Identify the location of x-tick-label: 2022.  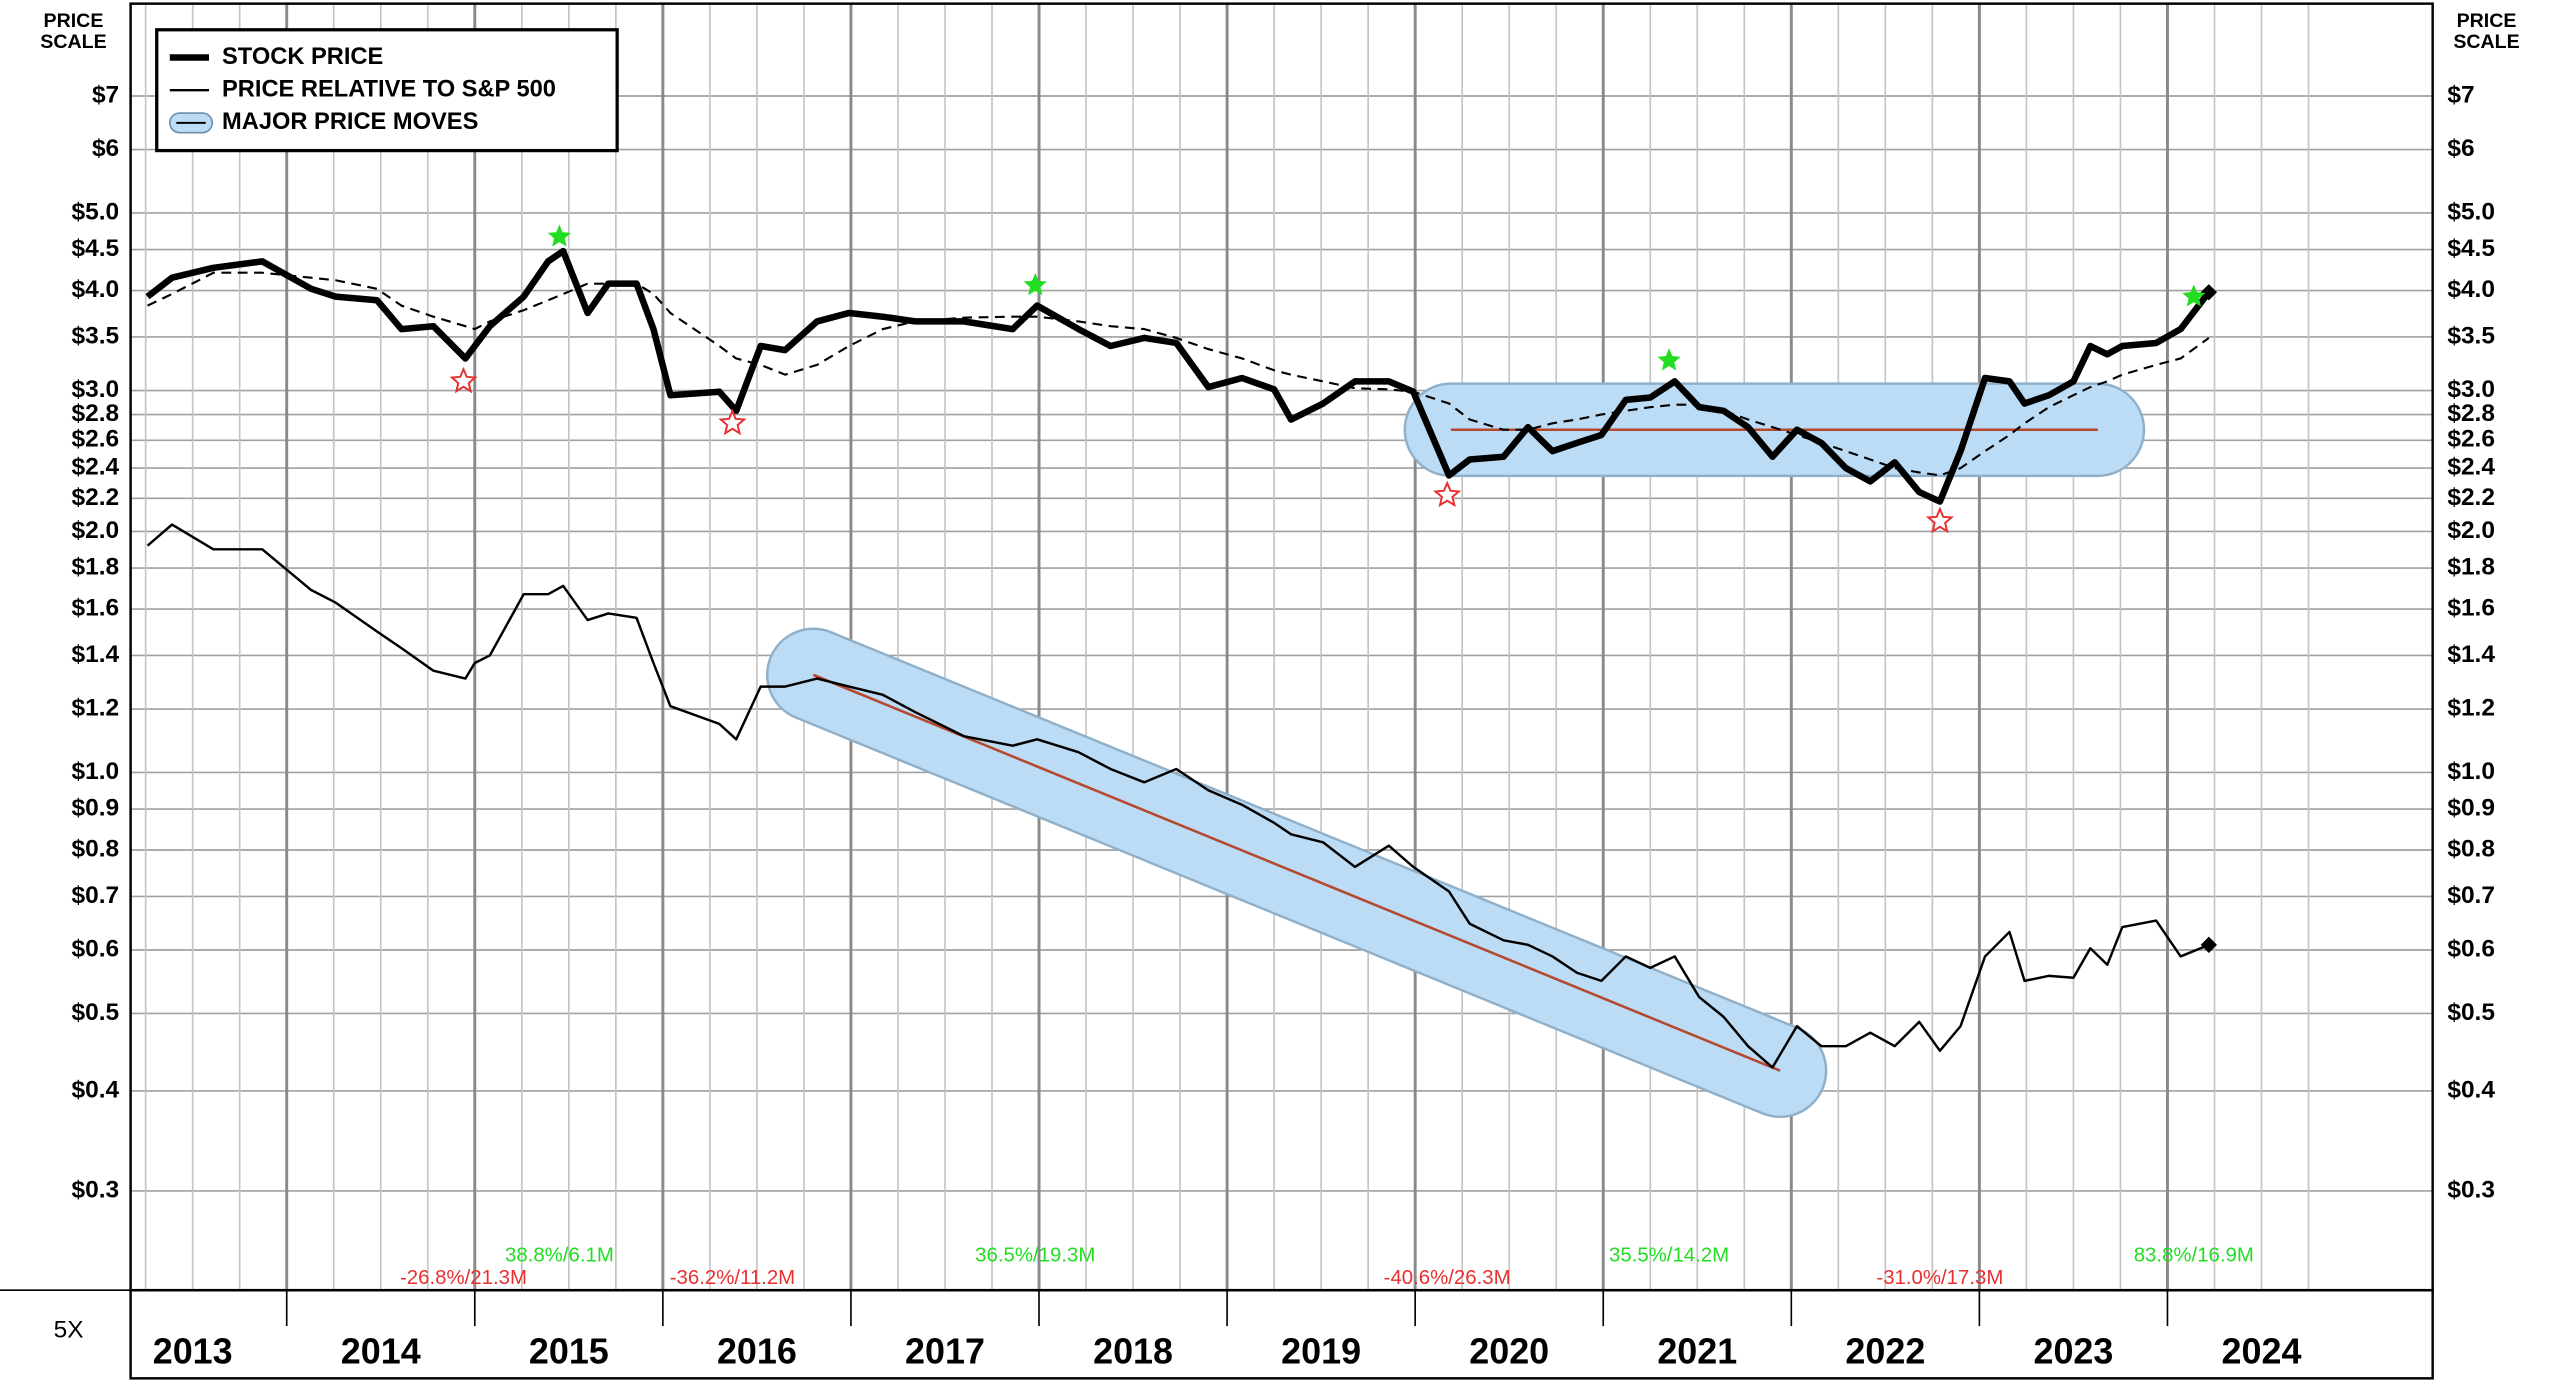
(1885, 1350).